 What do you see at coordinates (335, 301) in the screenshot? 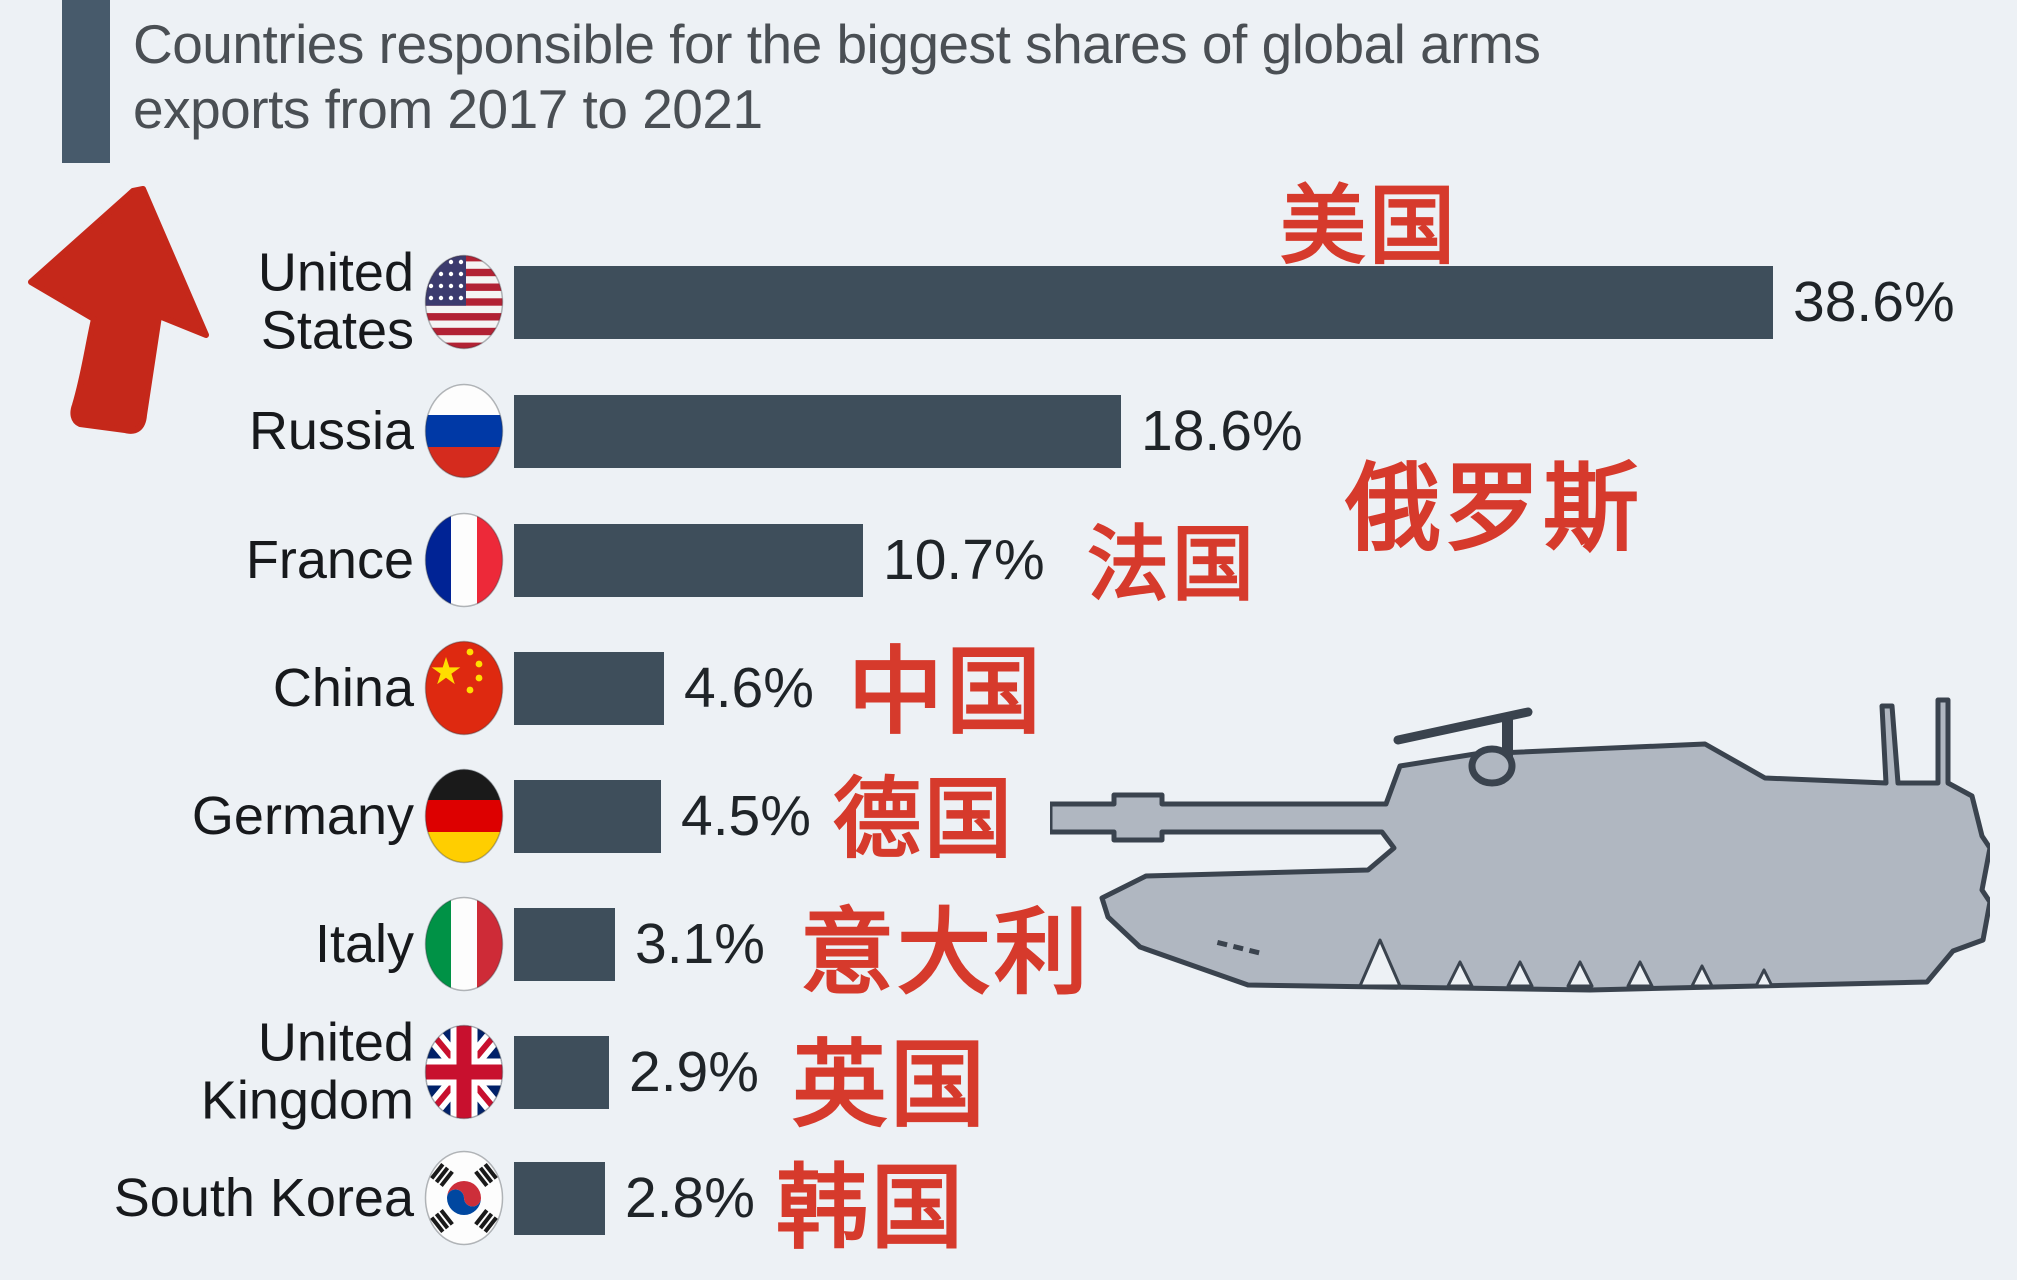
I see `country-label: United States` at bounding box center [335, 301].